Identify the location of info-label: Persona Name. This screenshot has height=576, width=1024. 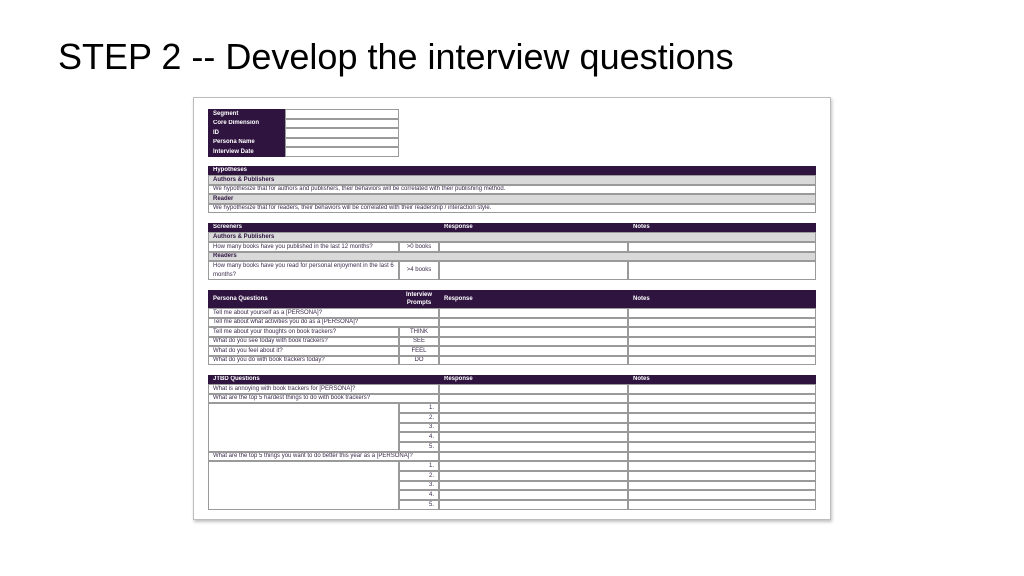
(246, 142).